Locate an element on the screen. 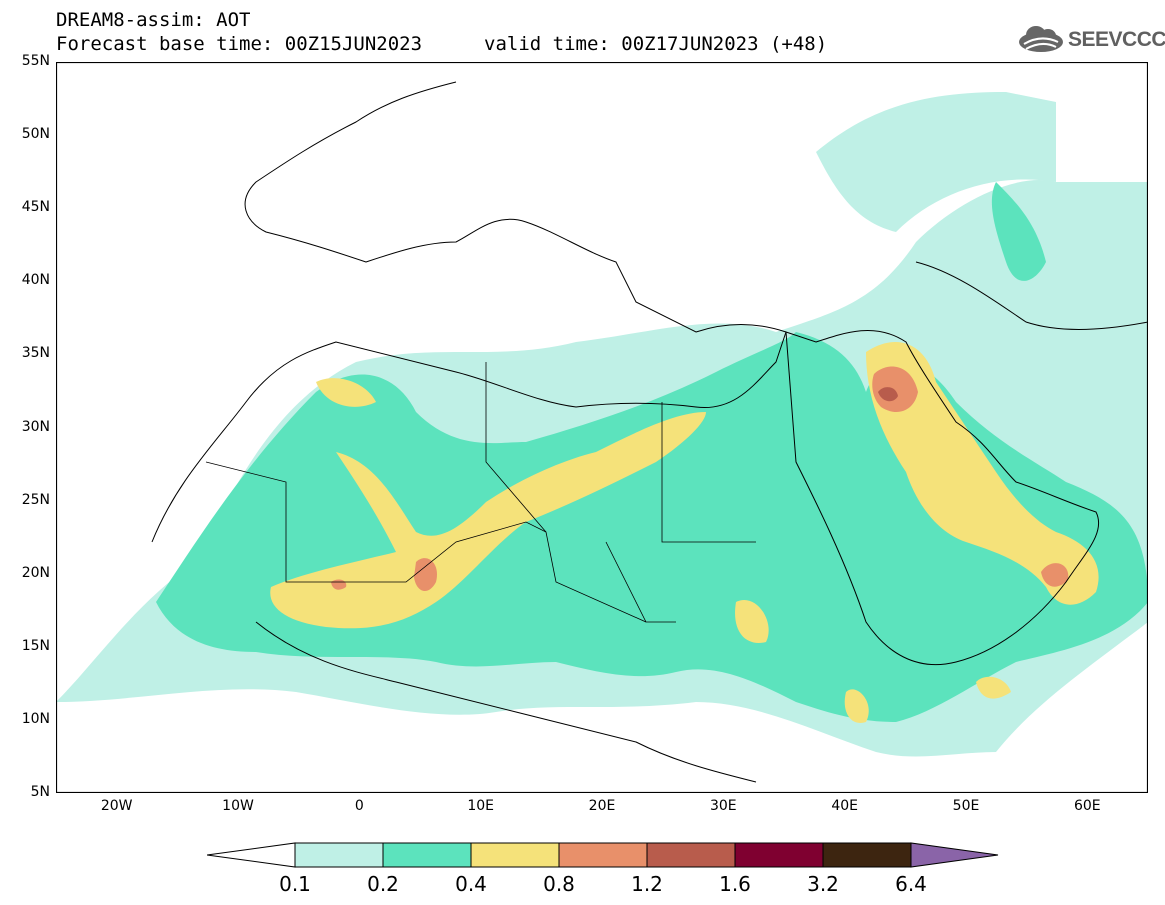 The height and width of the screenshot is (905, 1165). lon-label: 0 is located at coordinates (359, 806).